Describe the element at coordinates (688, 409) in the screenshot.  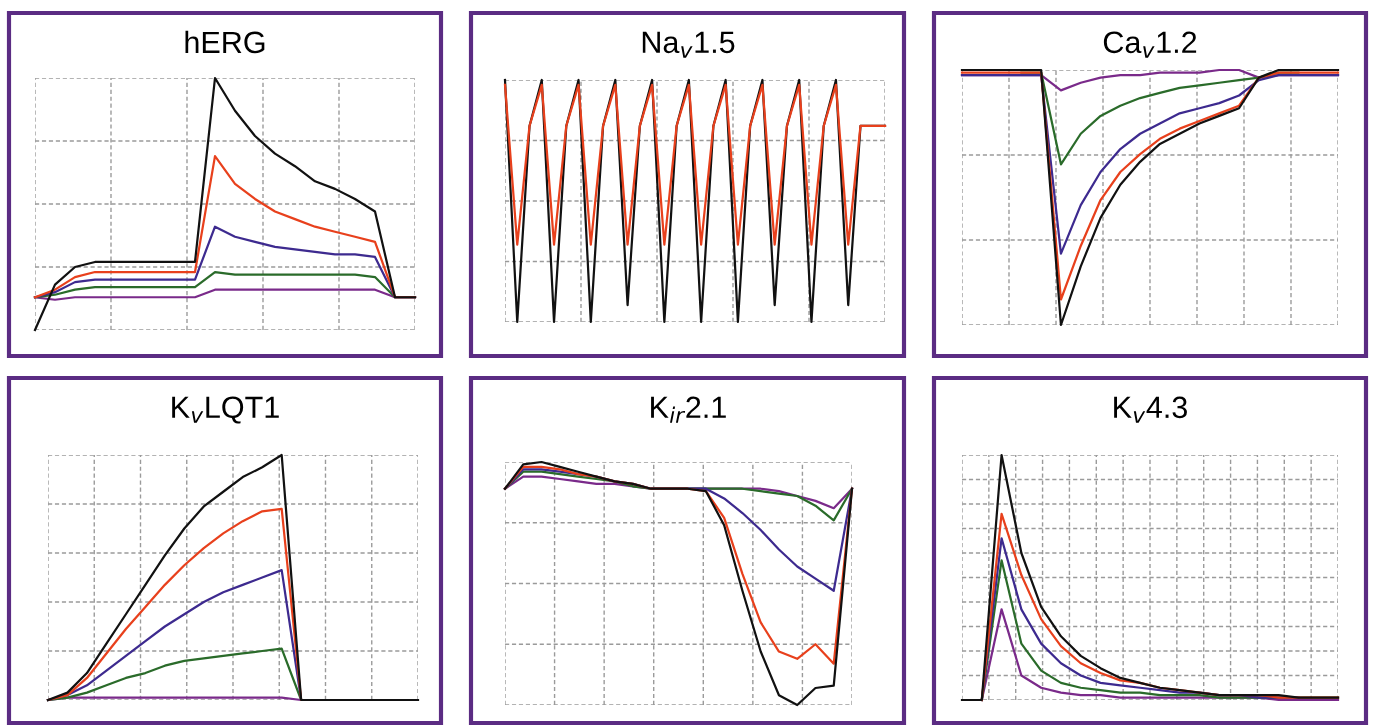
I see `chart-title: K$_{ir}$2.1` at that location.